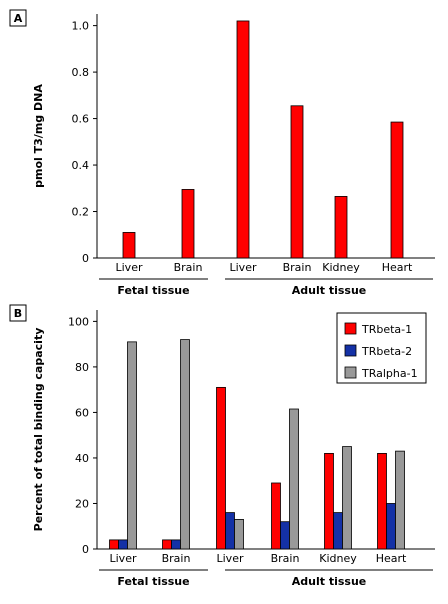 Image resolution: width=448 pixels, height=604 pixels. I want to click on y-tick-label: 20, so click(82, 503).